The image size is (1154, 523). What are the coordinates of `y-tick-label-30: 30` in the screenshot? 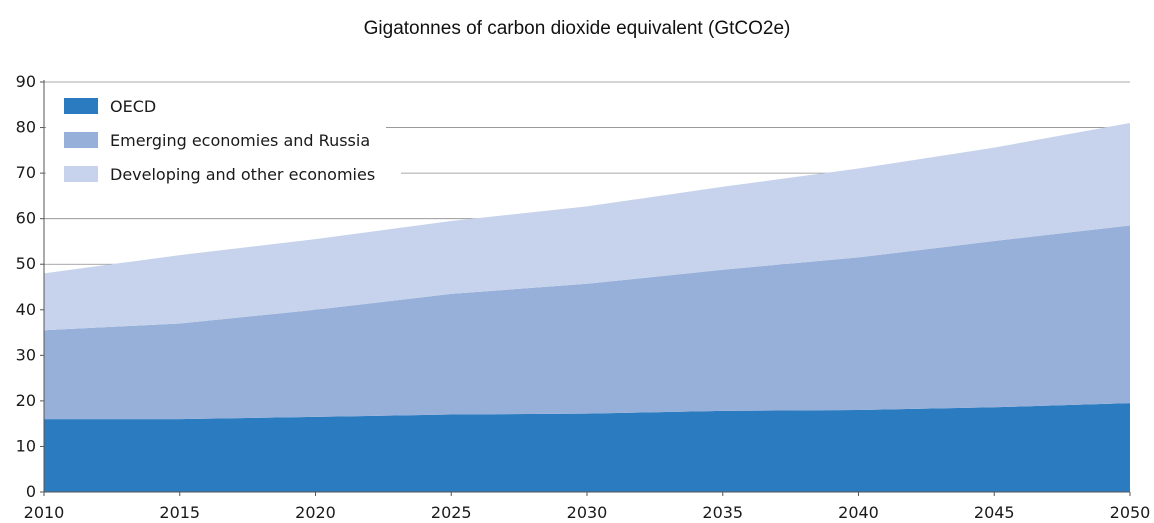 It's located at (26, 354).